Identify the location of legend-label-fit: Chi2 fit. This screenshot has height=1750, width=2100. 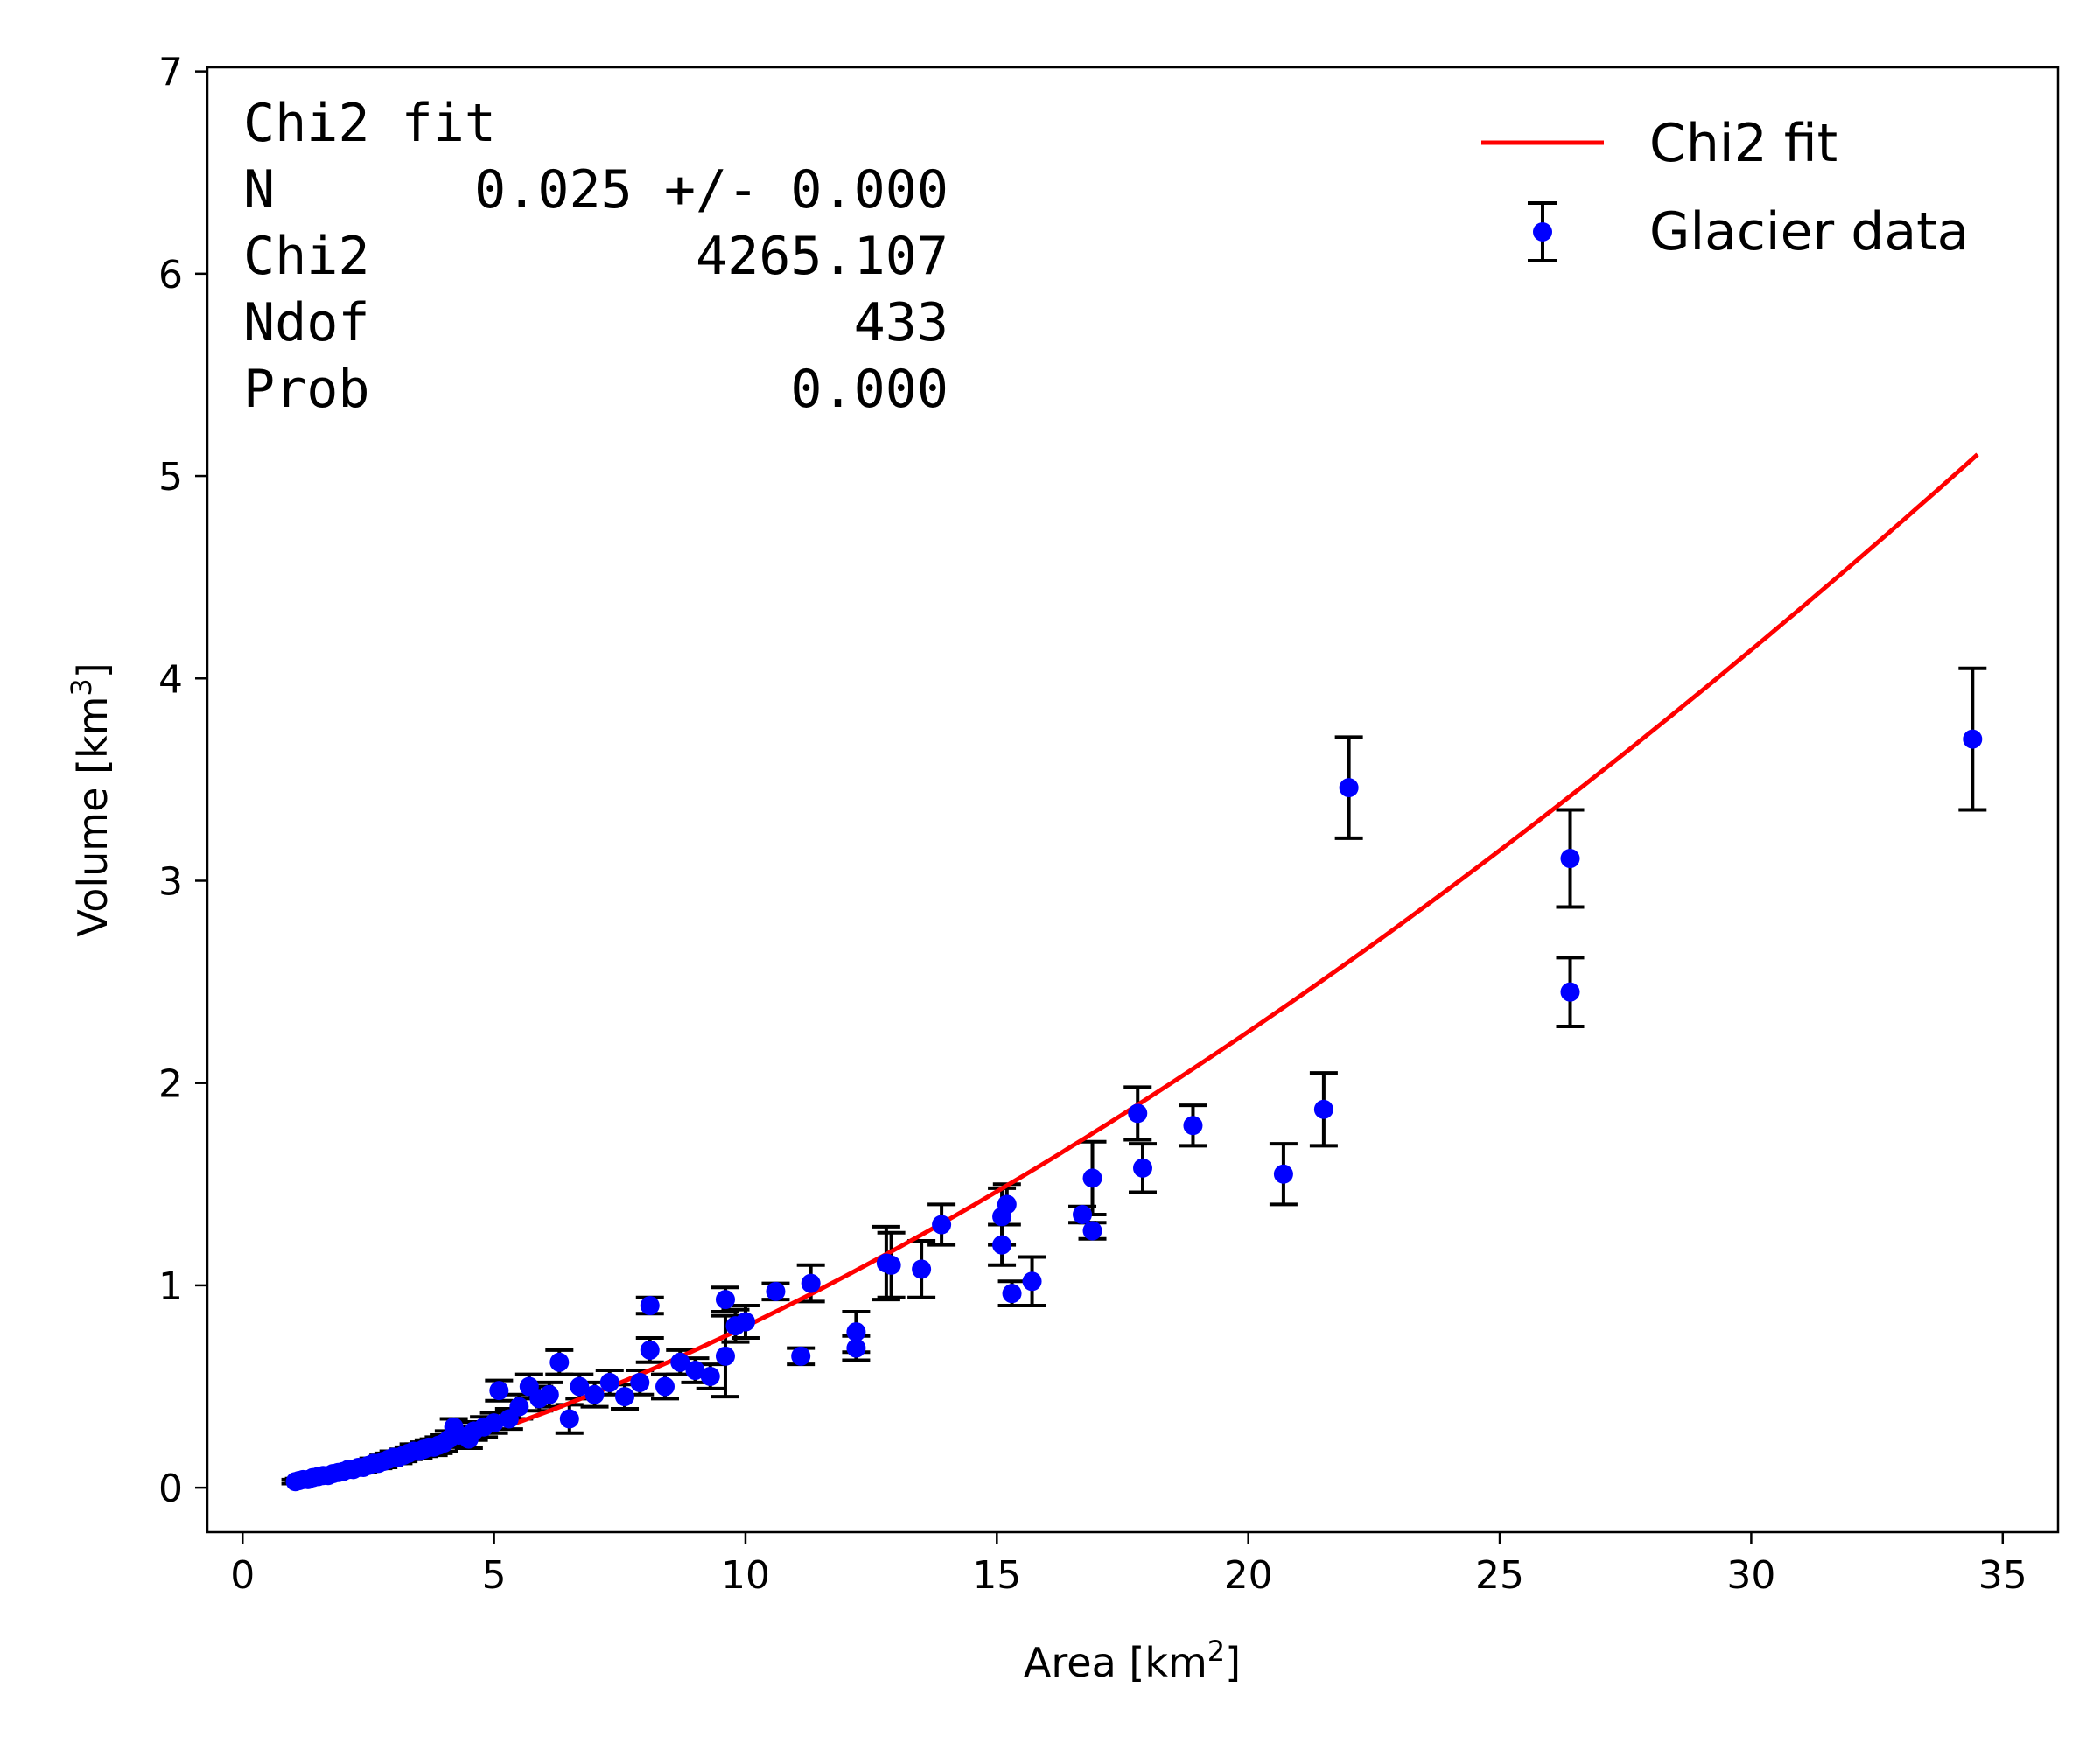
(1743, 143).